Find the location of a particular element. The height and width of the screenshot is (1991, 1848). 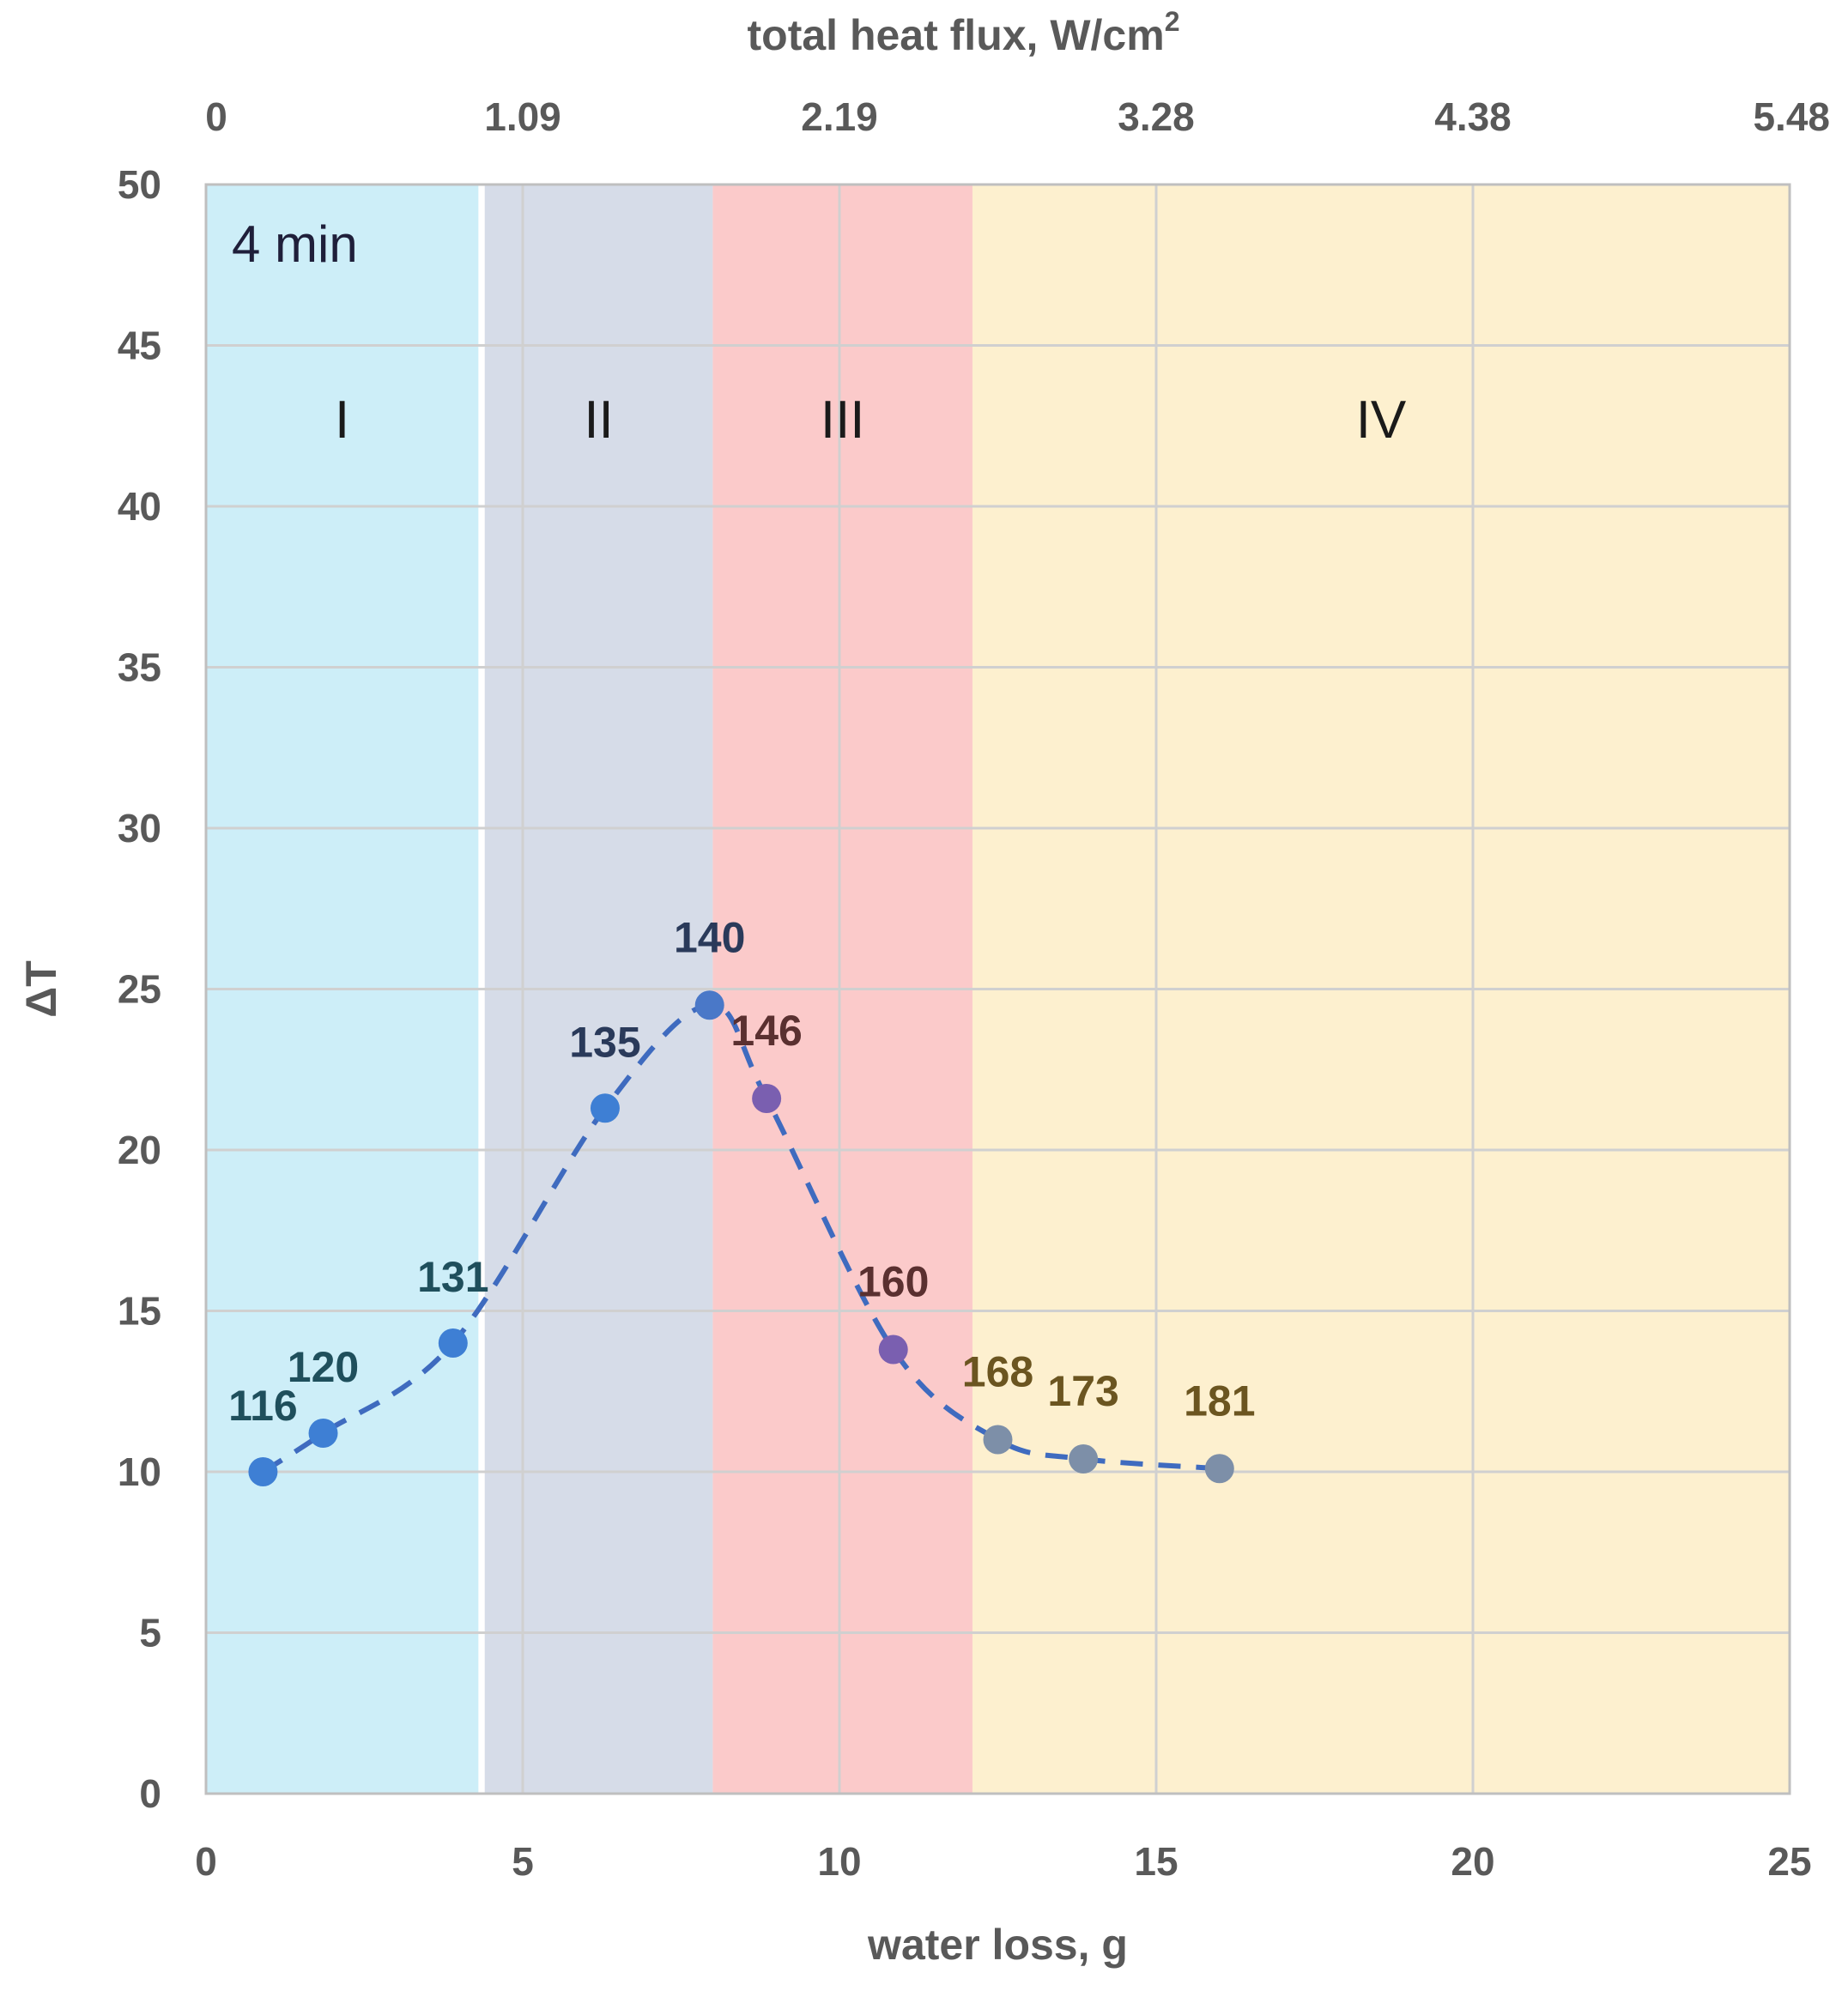

x-tick-label: 25 is located at coordinates (1789, 1861).